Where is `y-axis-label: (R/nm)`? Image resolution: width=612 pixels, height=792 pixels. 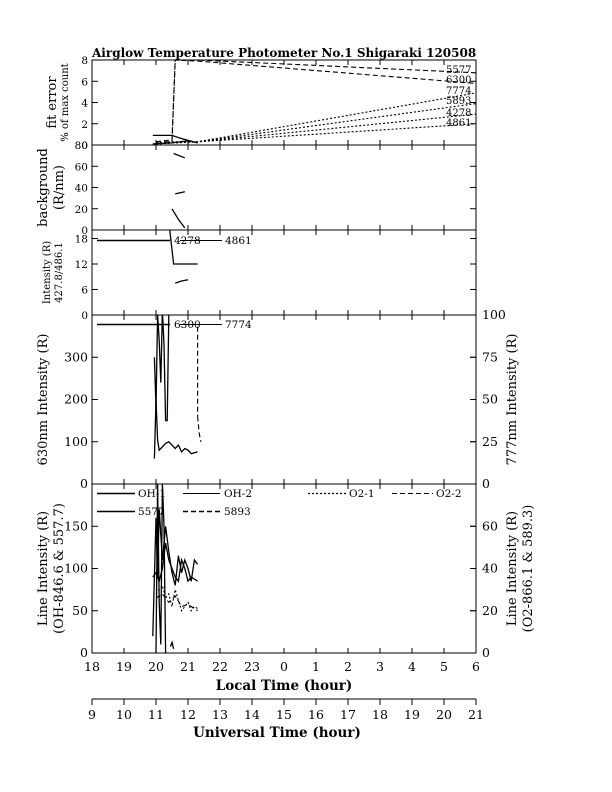 y-axis-label: (R/nm) is located at coordinates (59, 187).